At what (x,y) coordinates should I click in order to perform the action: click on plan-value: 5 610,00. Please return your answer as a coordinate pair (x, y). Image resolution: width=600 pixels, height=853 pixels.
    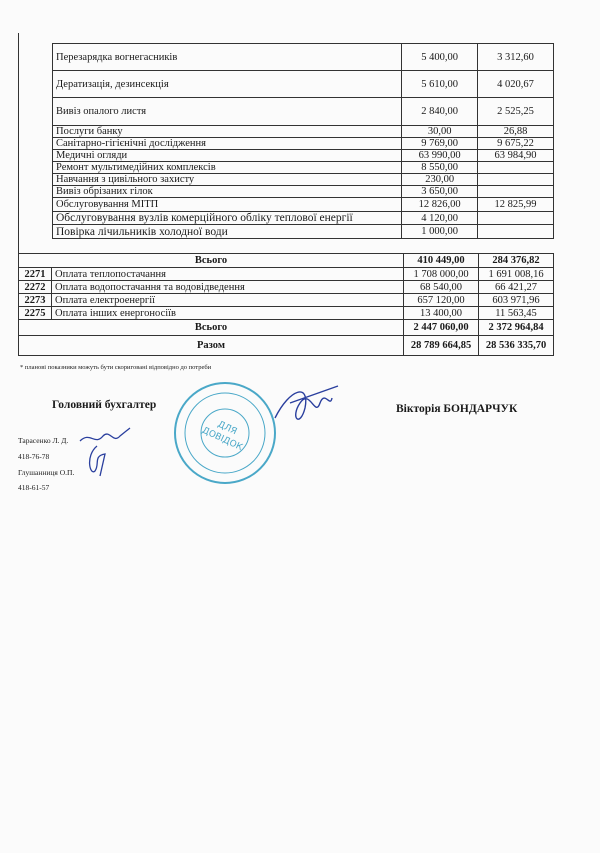
    Looking at the image, I should click on (440, 84).